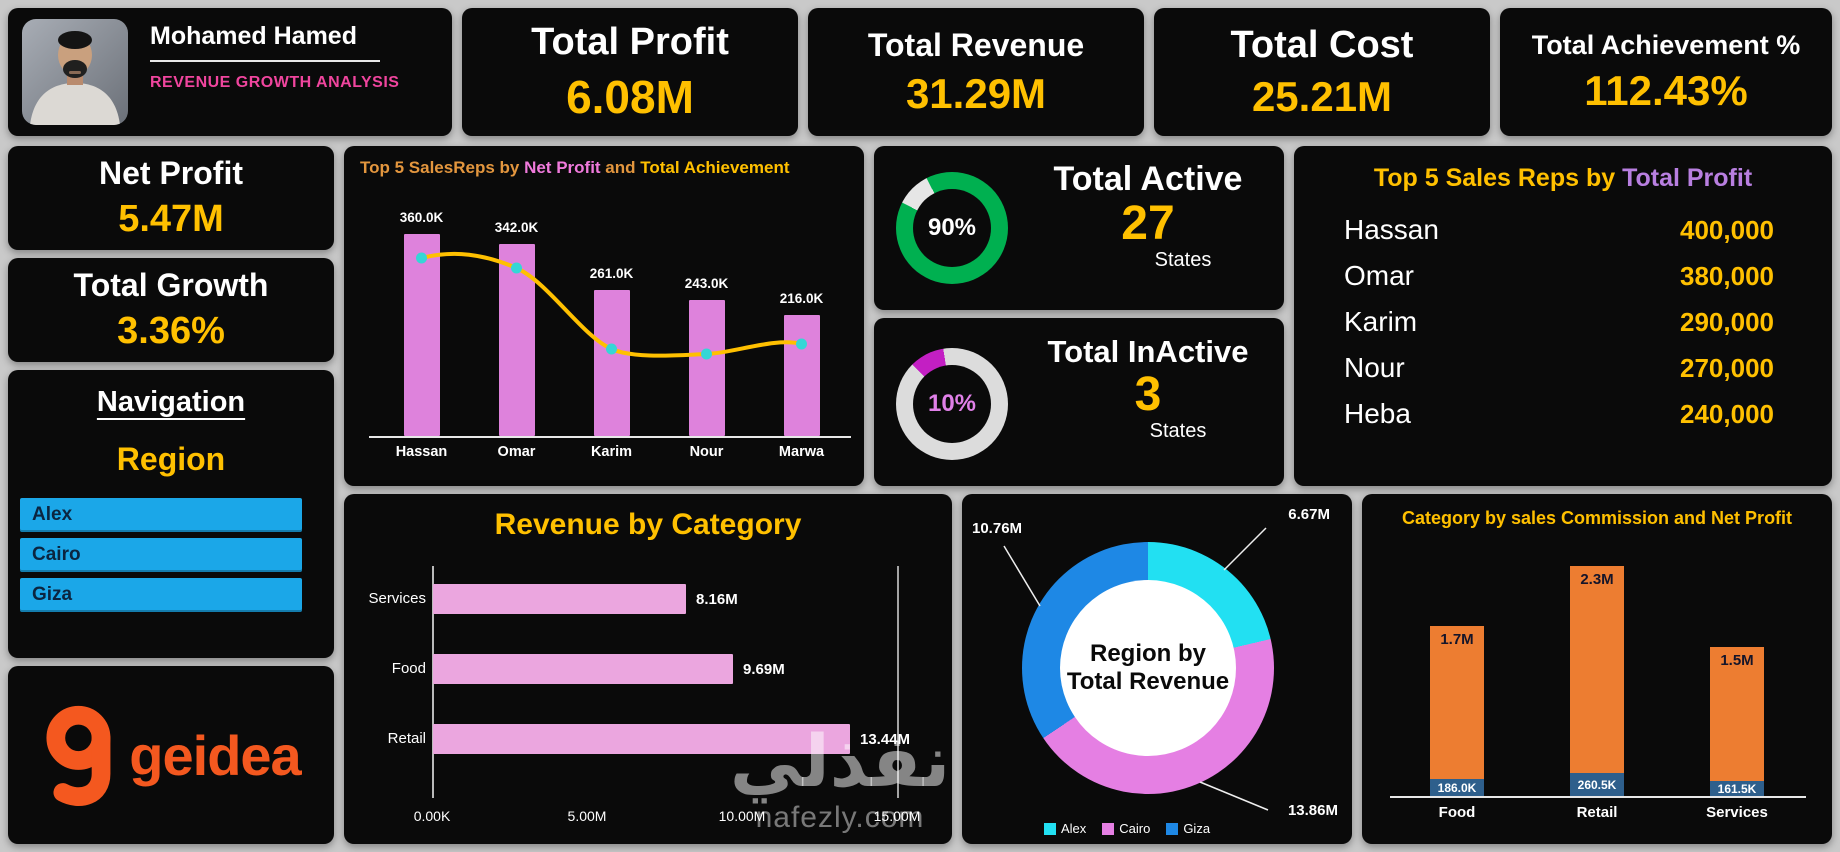 The height and width of the screenshot is (852, 1840). I want to click on active-percentage: 90%, so click(952, 227).